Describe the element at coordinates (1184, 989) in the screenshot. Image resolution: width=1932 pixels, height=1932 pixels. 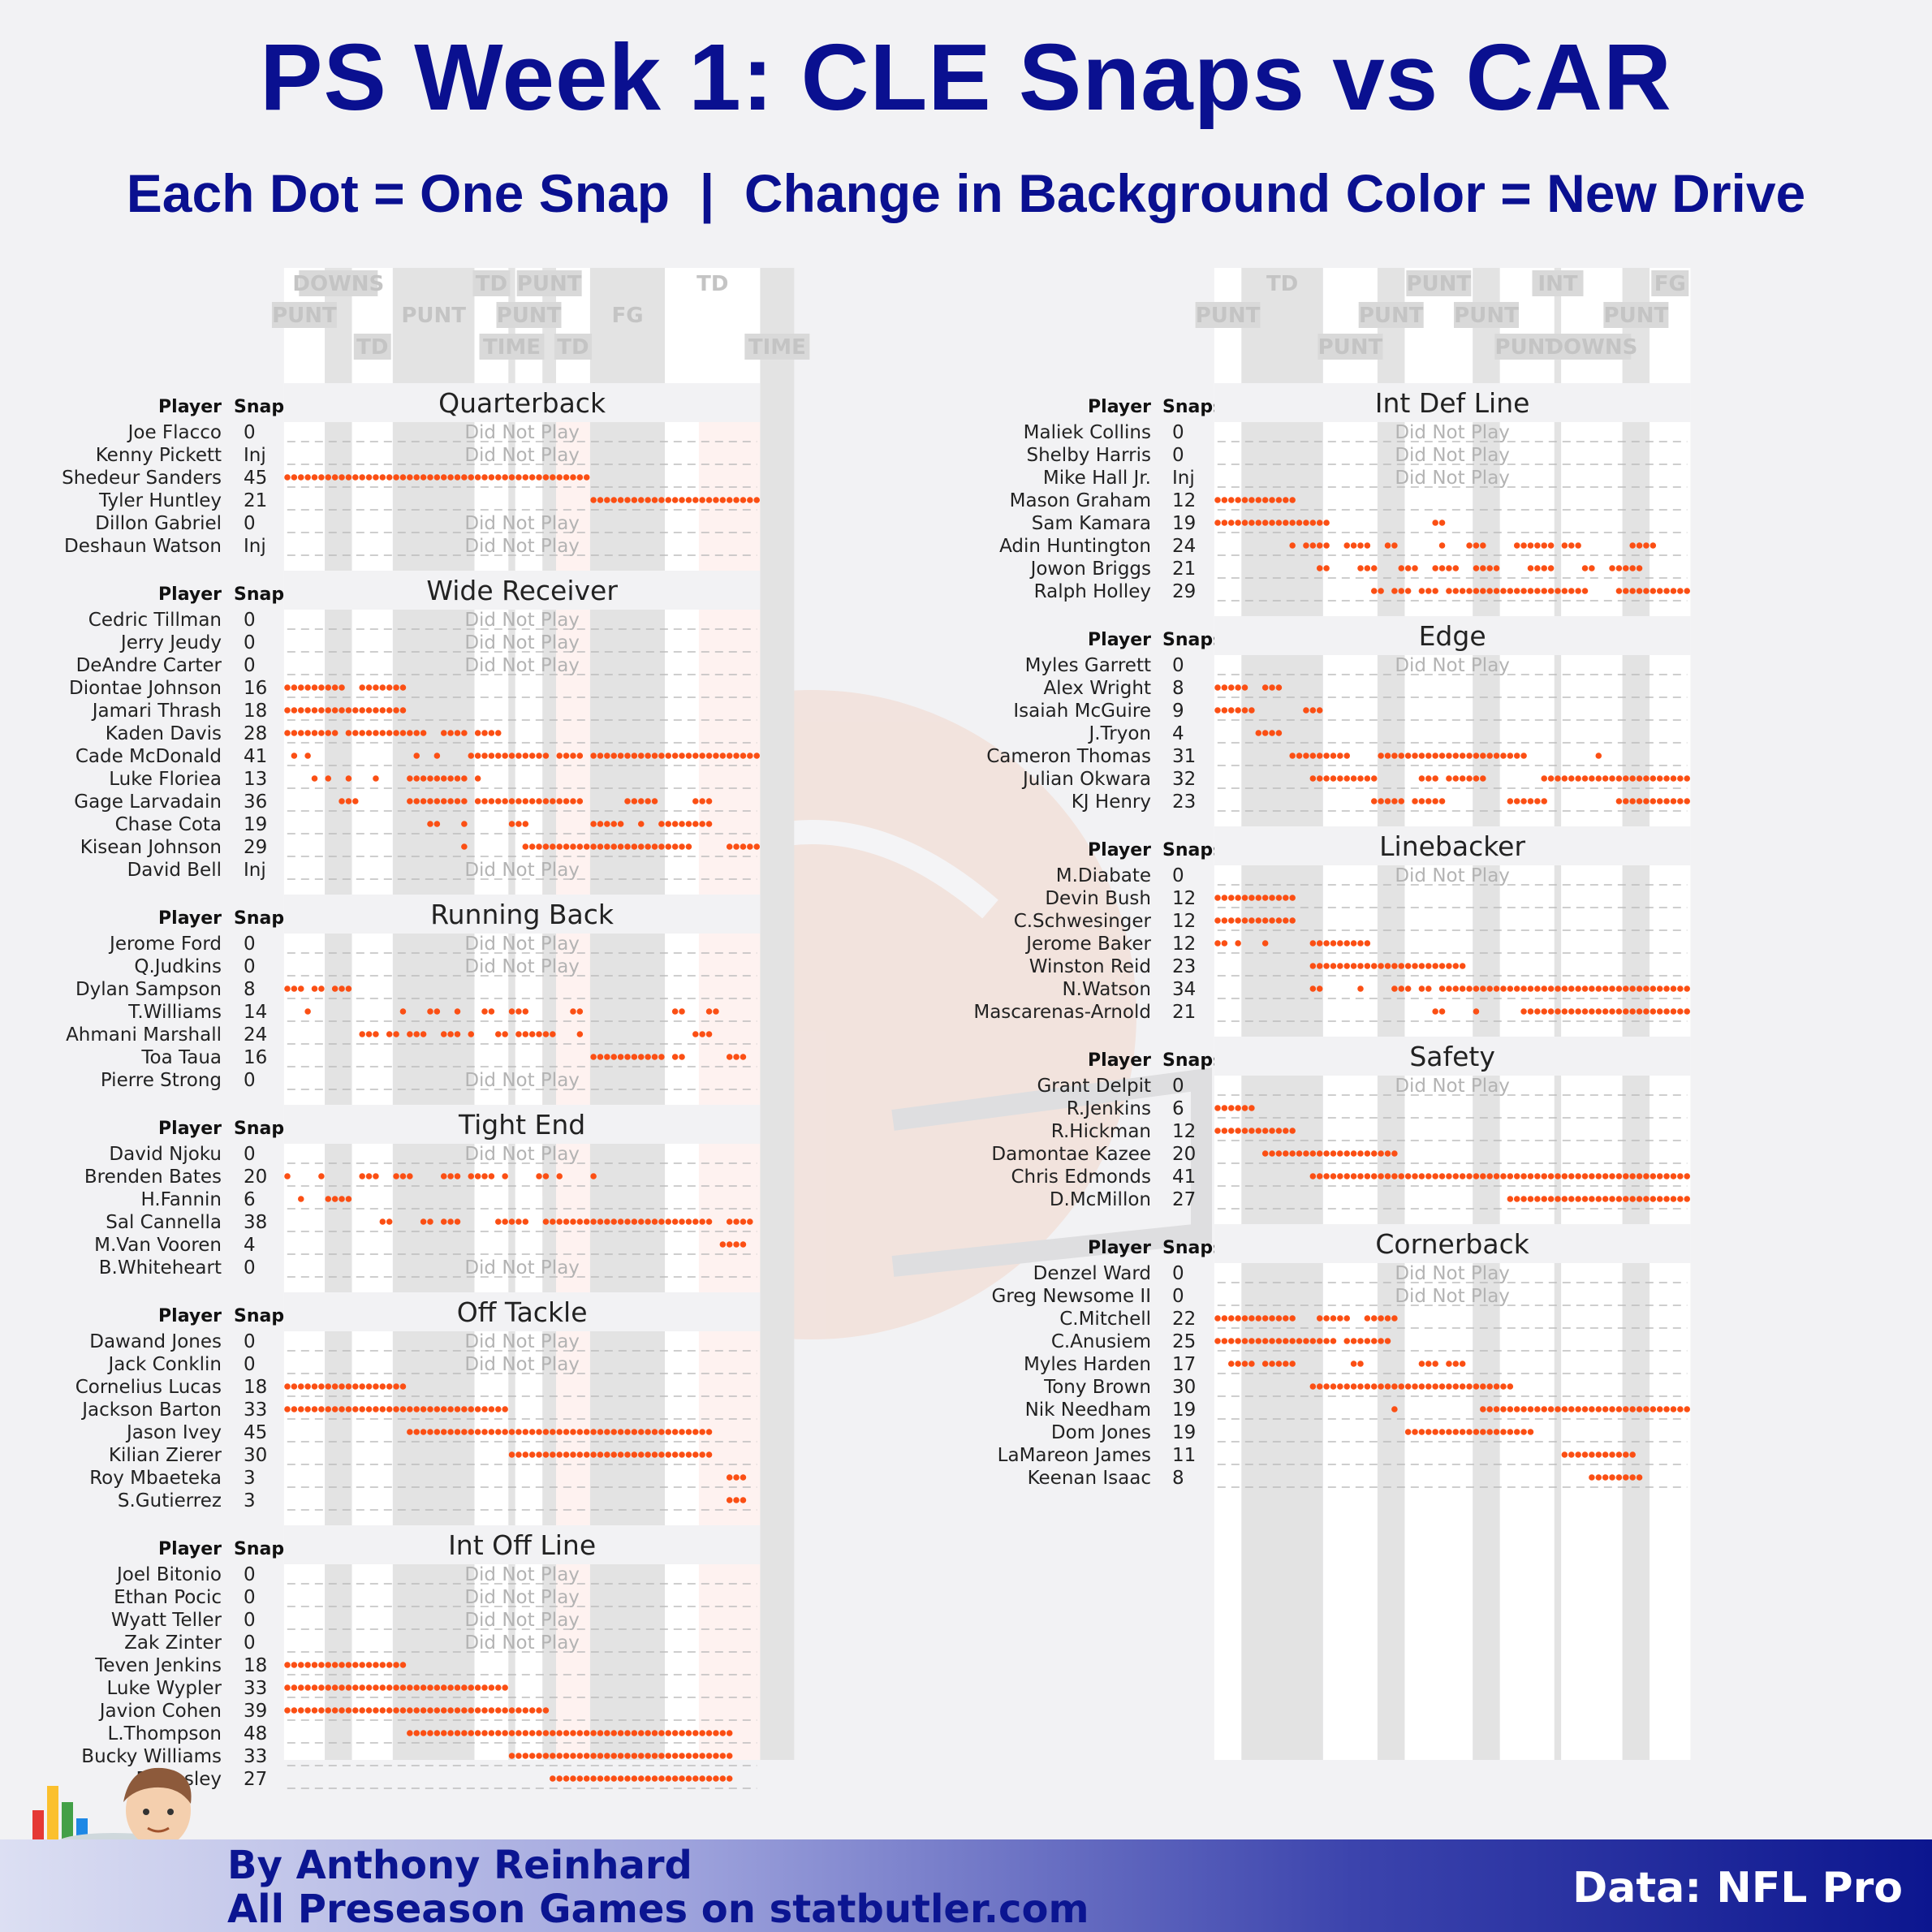
I see `player-snaps: 34` at that location.